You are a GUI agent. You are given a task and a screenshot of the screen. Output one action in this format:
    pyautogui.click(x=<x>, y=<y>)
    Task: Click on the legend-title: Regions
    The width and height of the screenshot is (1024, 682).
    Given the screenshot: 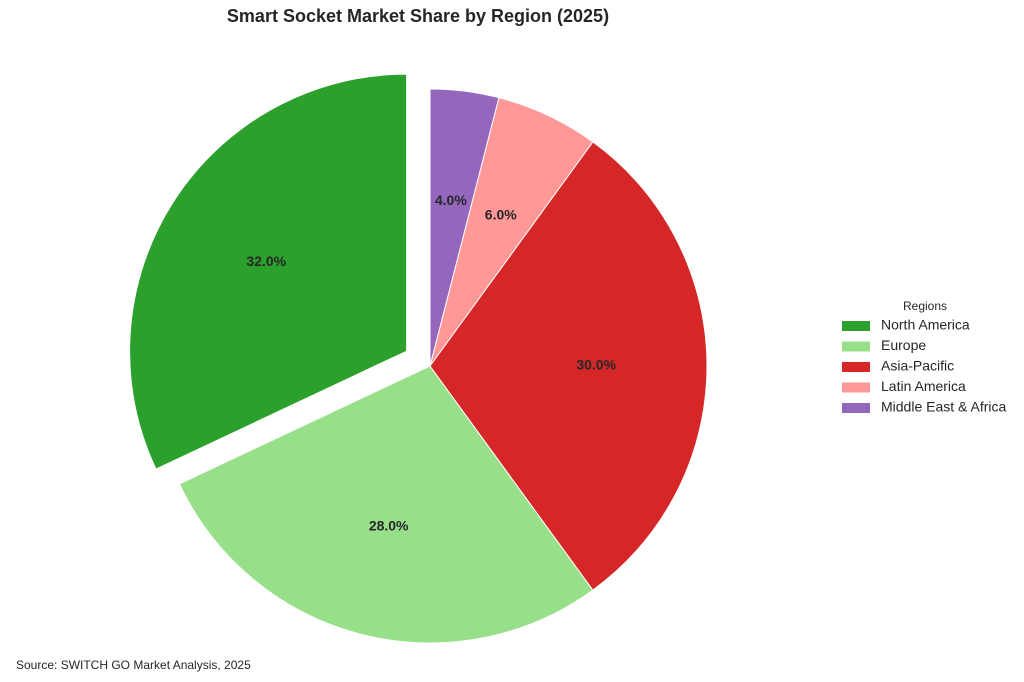 What is the action you would take?
    pyautogui.click(x=925, y=306)
    